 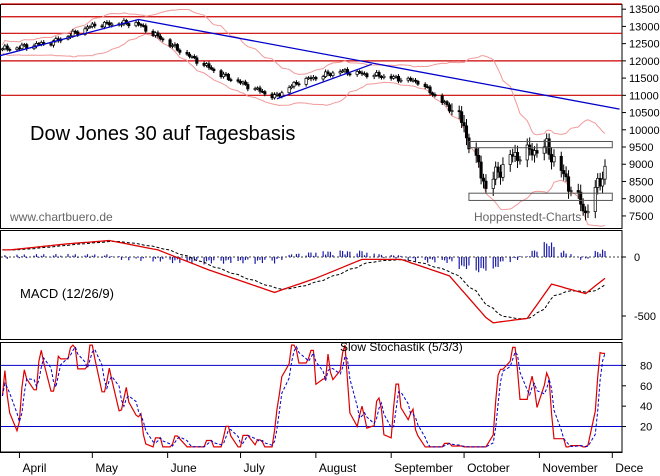 What do you see at coordinates (629, 468) in the screenshot?
I see `x-month-label: Dece` at bounding box center [629, 468].